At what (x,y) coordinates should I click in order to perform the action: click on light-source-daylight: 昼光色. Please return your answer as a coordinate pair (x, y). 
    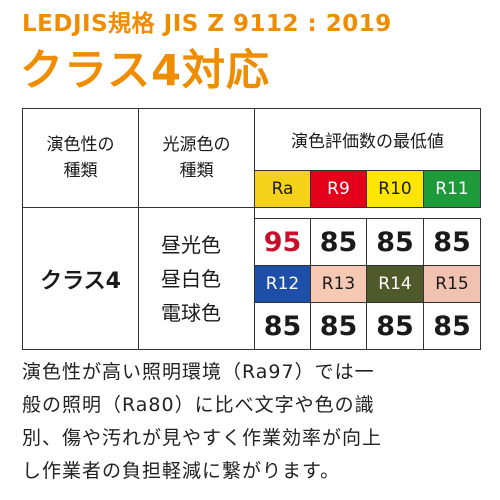
    Looking at the image, I should click on (191, 244).